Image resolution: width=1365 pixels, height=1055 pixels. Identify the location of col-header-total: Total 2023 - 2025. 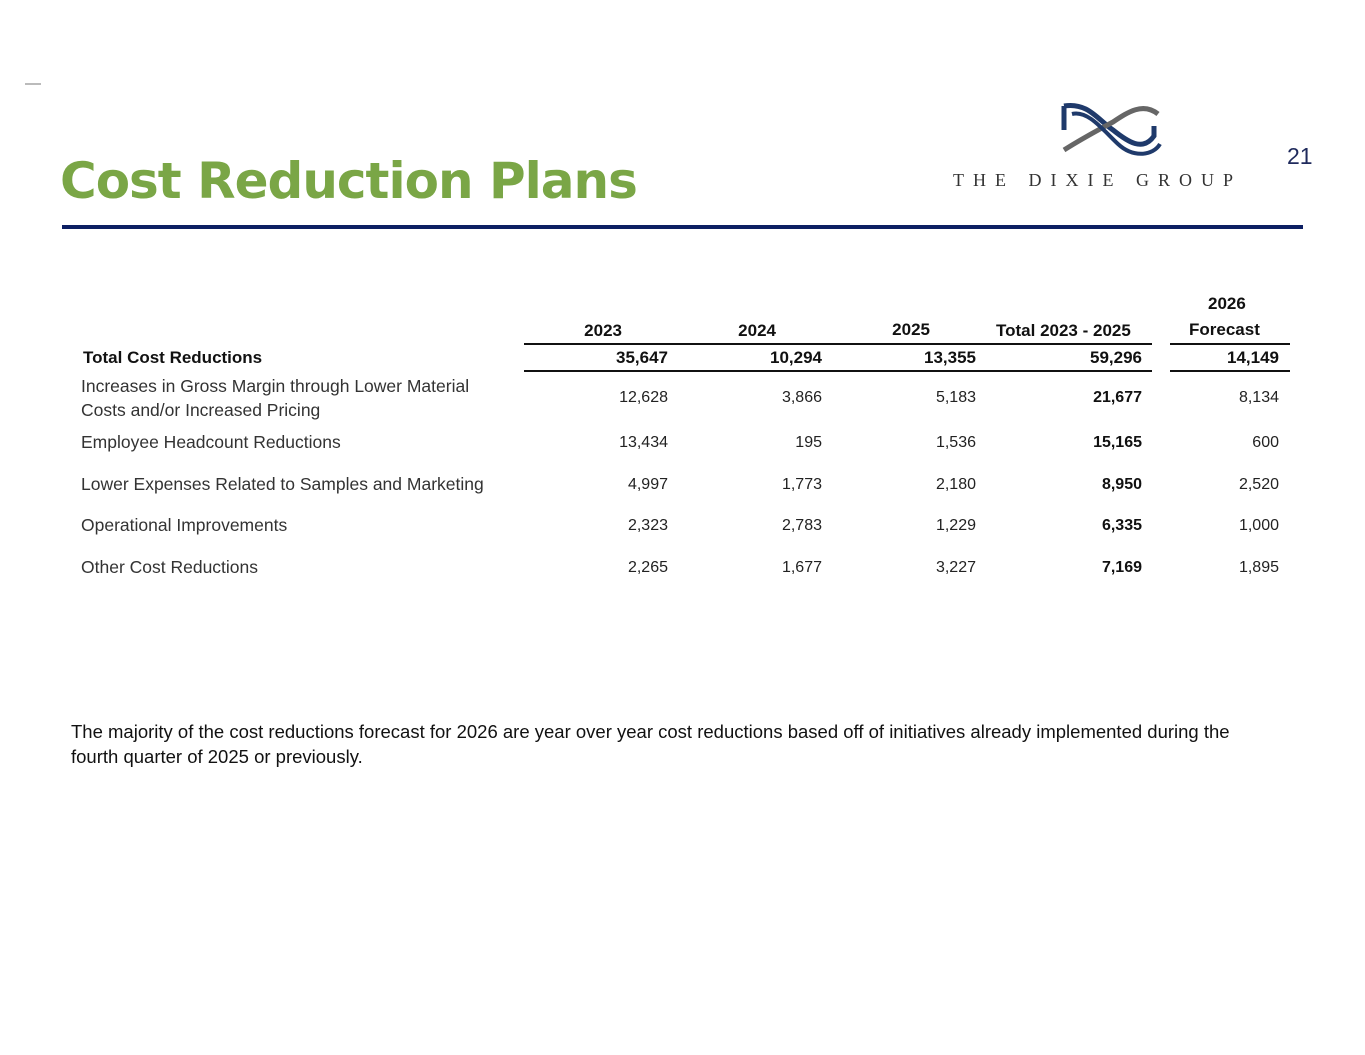
(1063, 330).